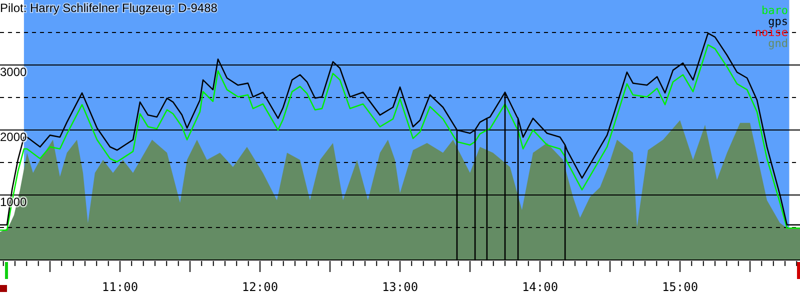 The image size is (800, 300). I want to click on x-tick-label: 15:00, so click(680, 287).